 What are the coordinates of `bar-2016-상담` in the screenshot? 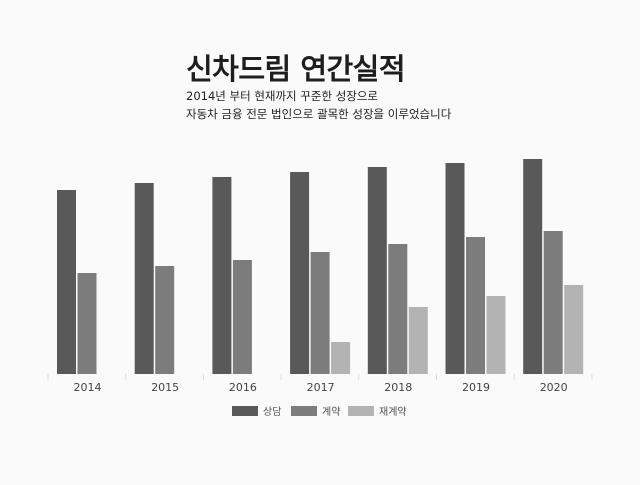 It's located at (222, 275).